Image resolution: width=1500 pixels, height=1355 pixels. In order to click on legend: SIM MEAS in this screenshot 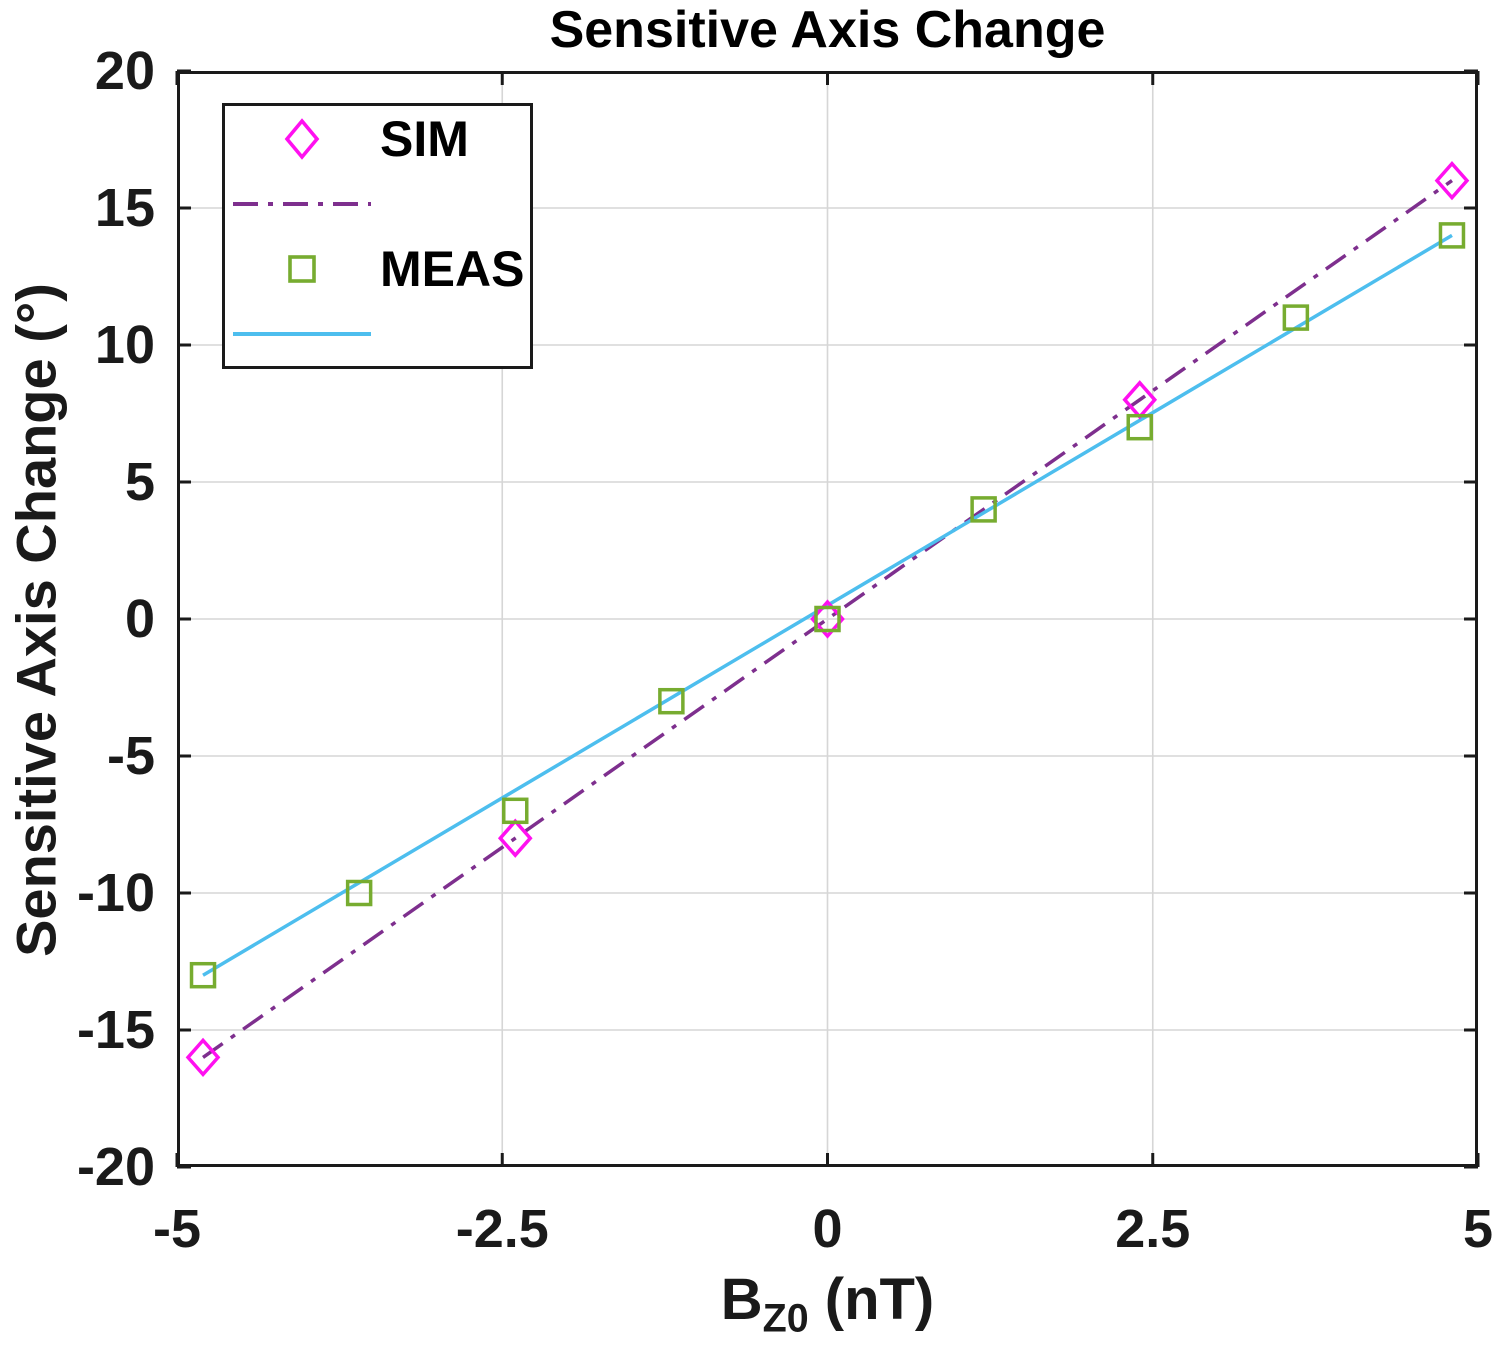, I will do `click(377, 236)`.